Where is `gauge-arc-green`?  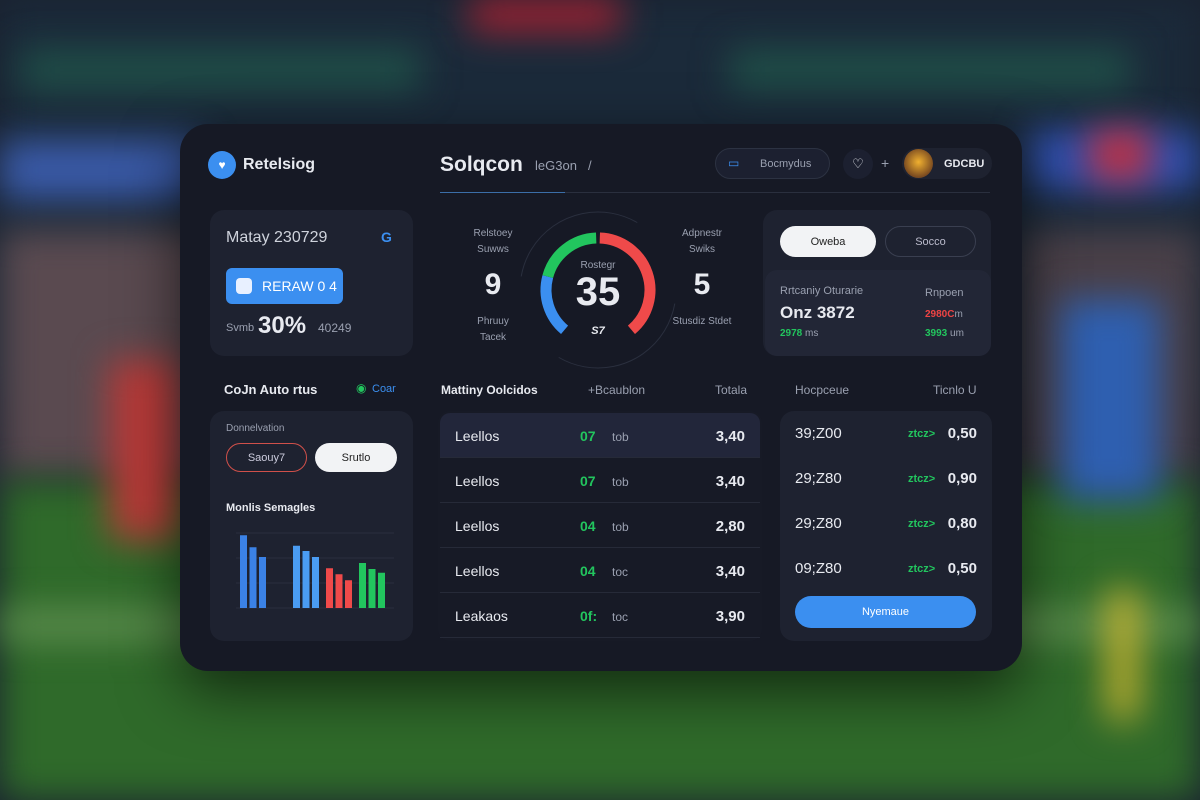 gauge-arc-green is located at coordinates (569, 255).